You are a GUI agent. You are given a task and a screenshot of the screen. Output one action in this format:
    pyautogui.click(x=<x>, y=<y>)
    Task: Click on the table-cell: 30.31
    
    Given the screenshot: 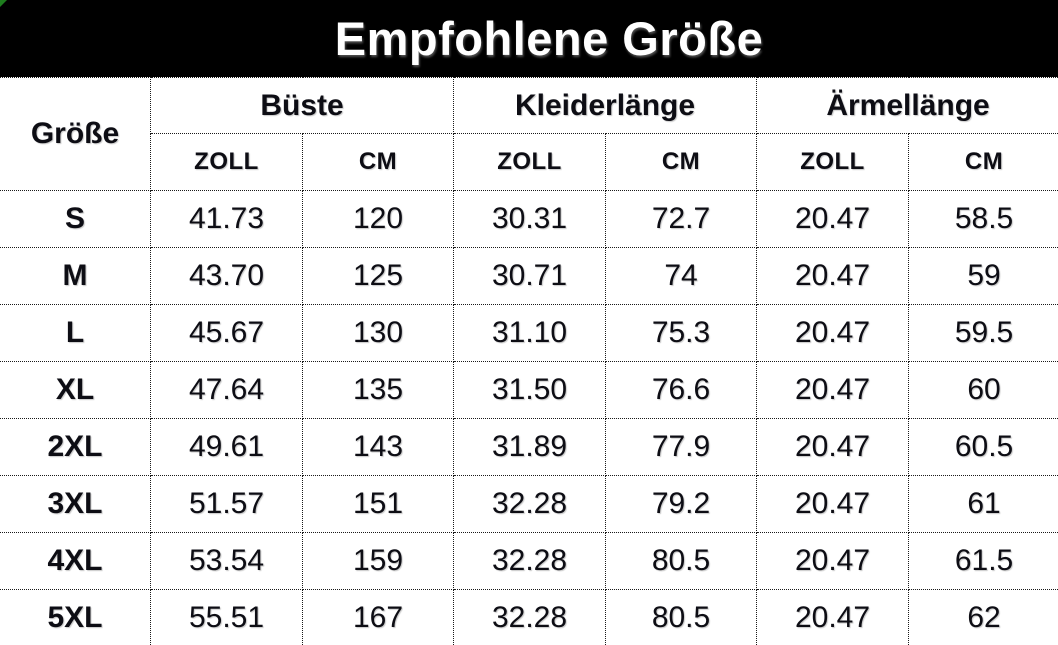 What is the action you would take?
    pyautogui.click(x=530, y=219)
    